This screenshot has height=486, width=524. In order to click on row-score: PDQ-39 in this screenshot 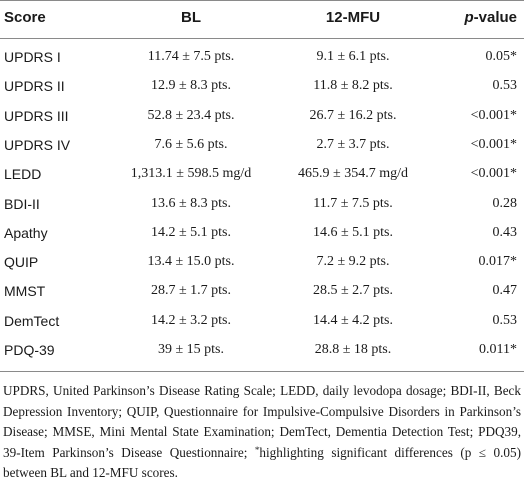, I will do `click(29, 350)`.